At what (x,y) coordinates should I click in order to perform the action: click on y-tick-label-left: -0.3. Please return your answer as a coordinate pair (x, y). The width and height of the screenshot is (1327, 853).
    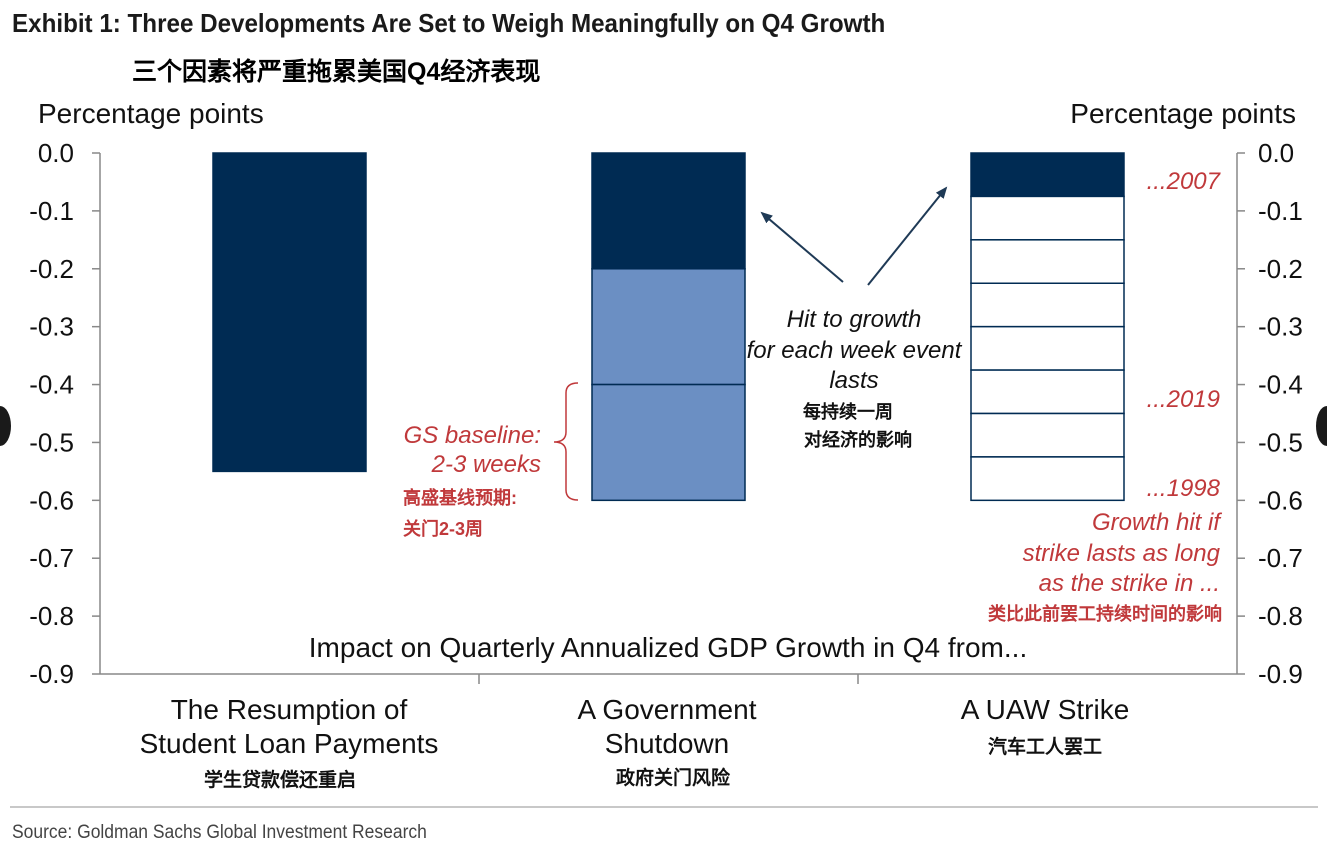
    Looking at the image, I should click on (51, 327).